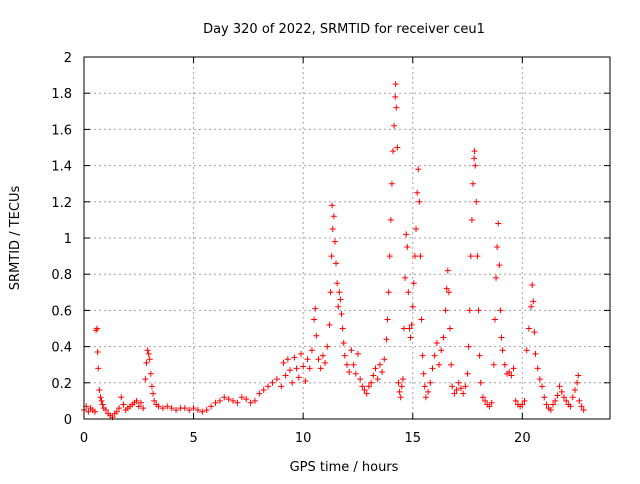 The width and height of the screenshot is (640, 484). Describe the element at coordinates (61, 348) in the screenshot. I see `y-tick-label: 0.4` at that location.